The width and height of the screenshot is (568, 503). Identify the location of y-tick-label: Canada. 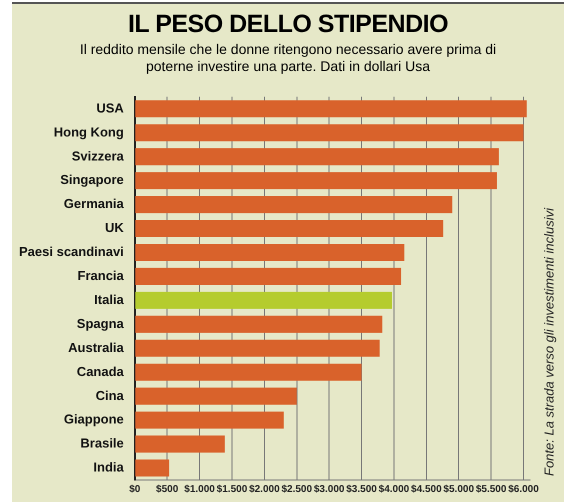
(100, 371).